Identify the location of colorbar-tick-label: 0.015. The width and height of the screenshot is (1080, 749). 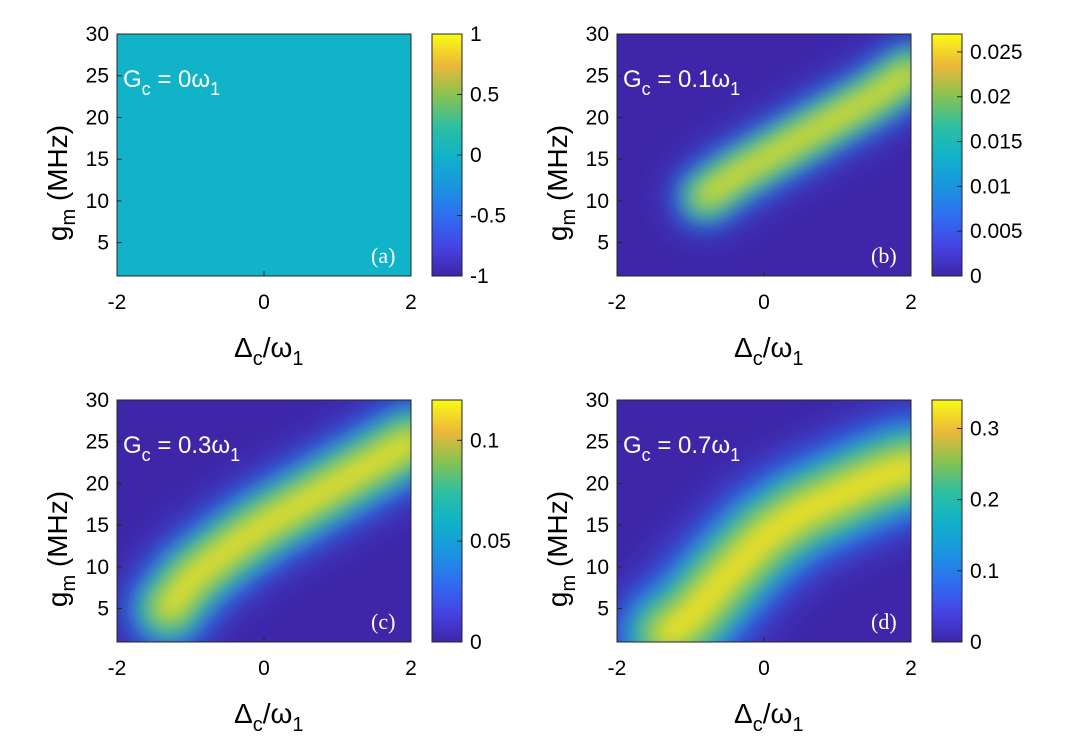
(996, 142).